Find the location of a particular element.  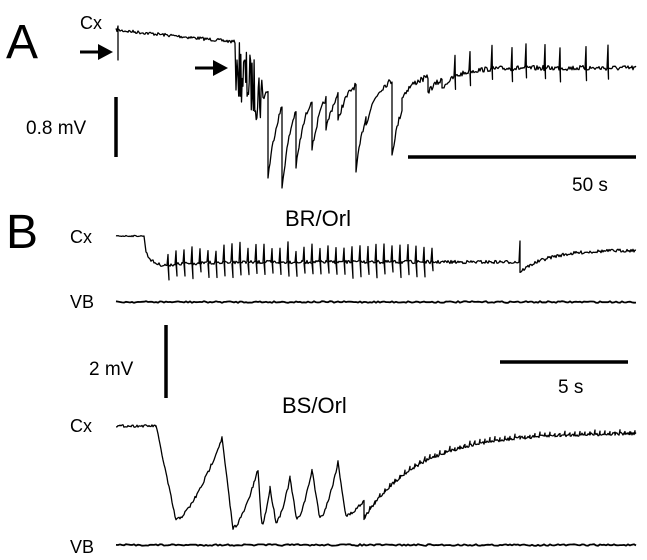

panel-letter-b: B is located at coordinates (22, 232).